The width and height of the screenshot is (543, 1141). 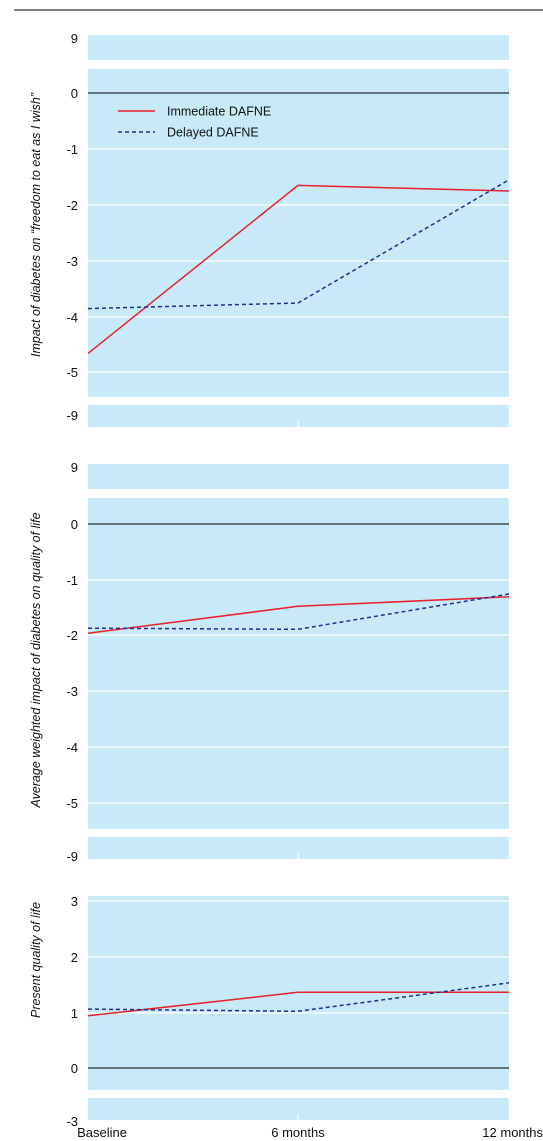 What do you see at coordinates (102, 1132) in the screenshot?
I see `x-tick-label: Baseline` at bounding box center [102, 1132].